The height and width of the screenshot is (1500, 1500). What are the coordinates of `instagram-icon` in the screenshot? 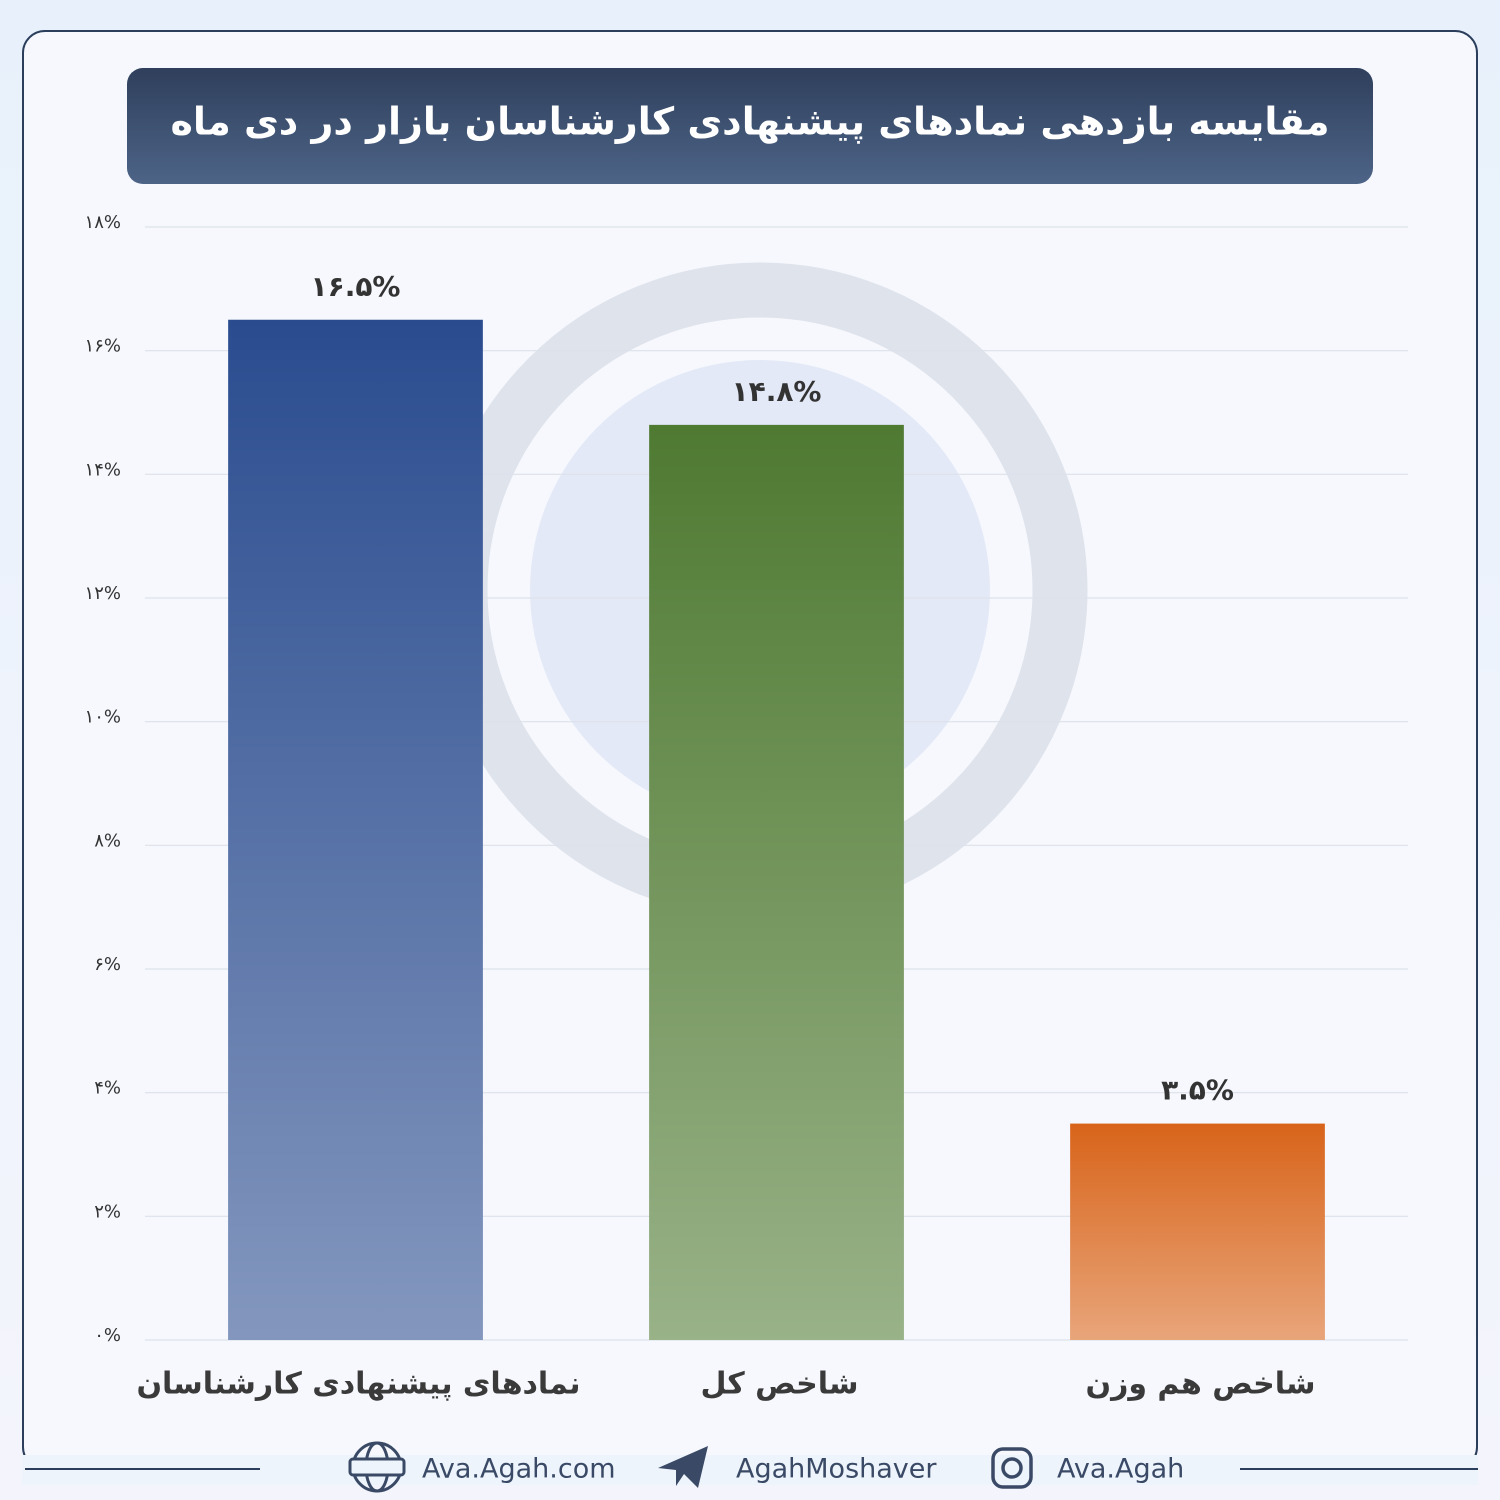 It's located at (1012, 1468).